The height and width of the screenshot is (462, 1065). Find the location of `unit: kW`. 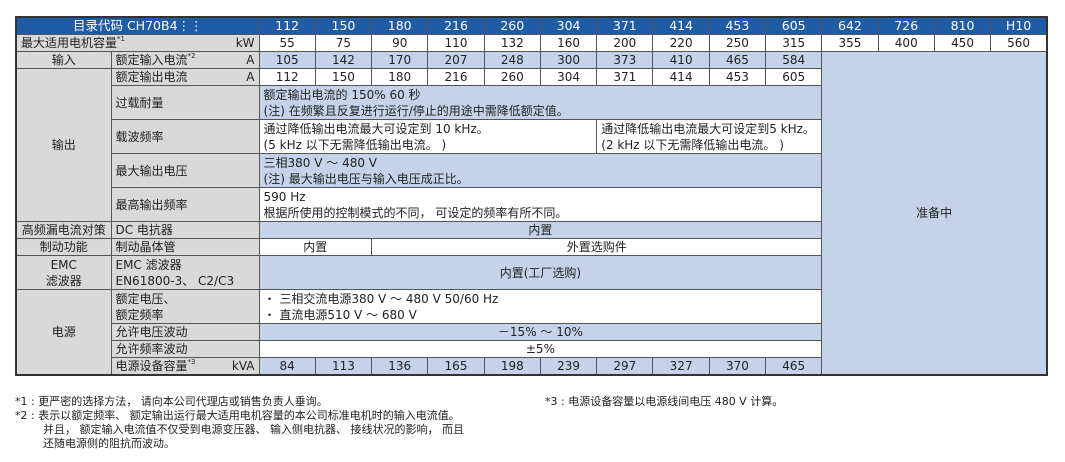

unit: kW is located at coordinates (245, 43).